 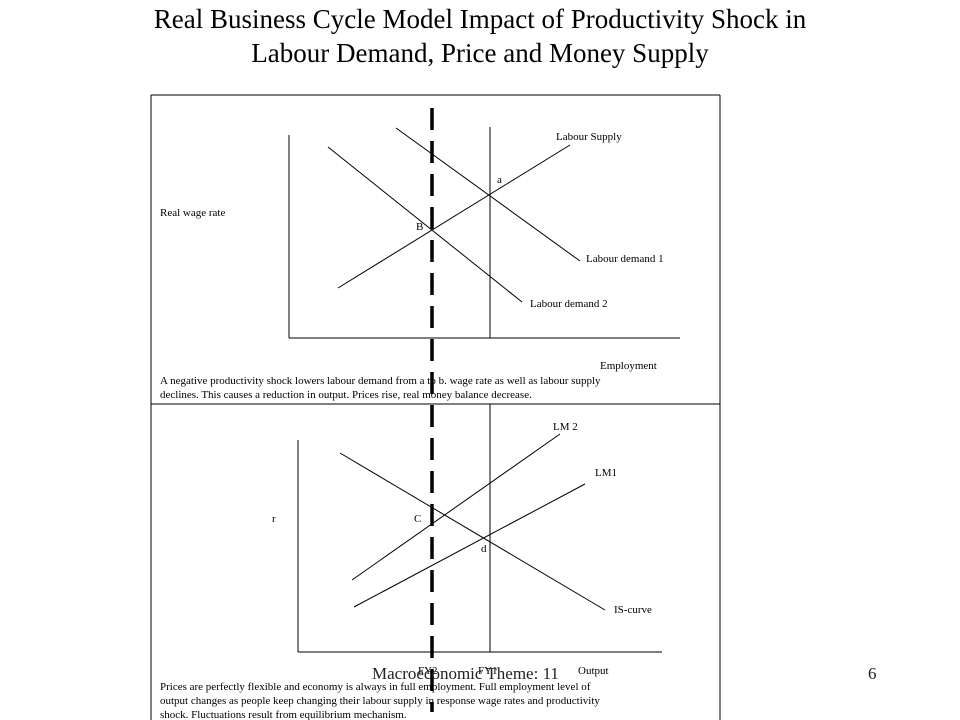 I want to click on r-axis-label: r, so click(x=274, y=519).